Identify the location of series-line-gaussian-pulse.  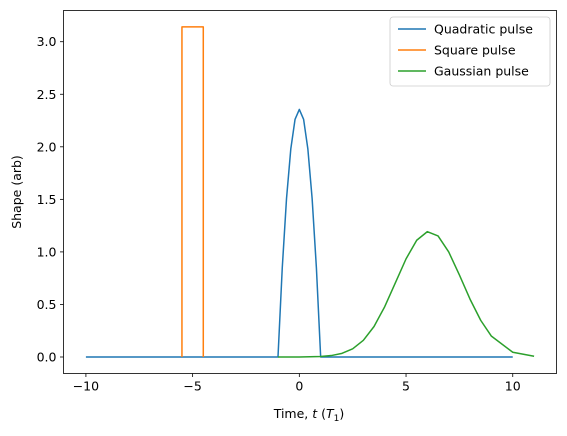
(406, 294).